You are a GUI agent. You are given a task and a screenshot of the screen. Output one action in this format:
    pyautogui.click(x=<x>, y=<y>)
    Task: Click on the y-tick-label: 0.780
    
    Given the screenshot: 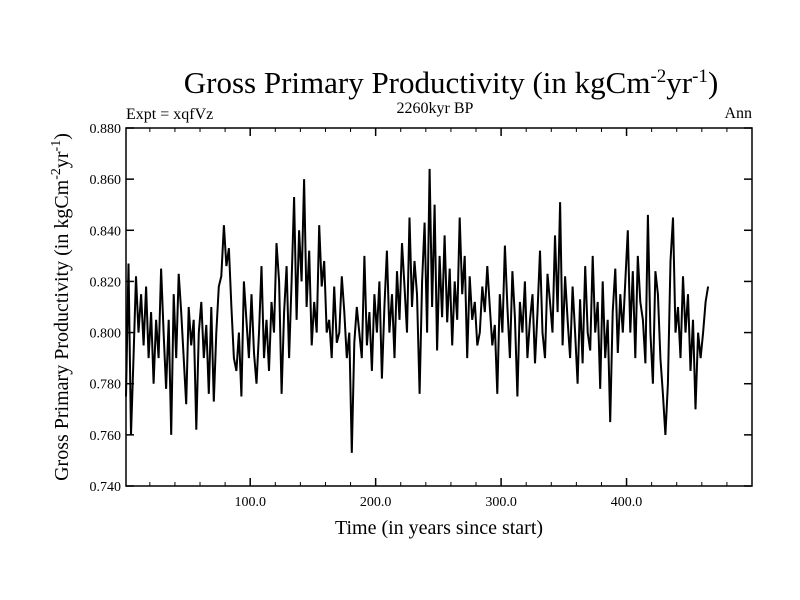 What is the action you would take?
    pyautogui.click(x=106, y=385)
    